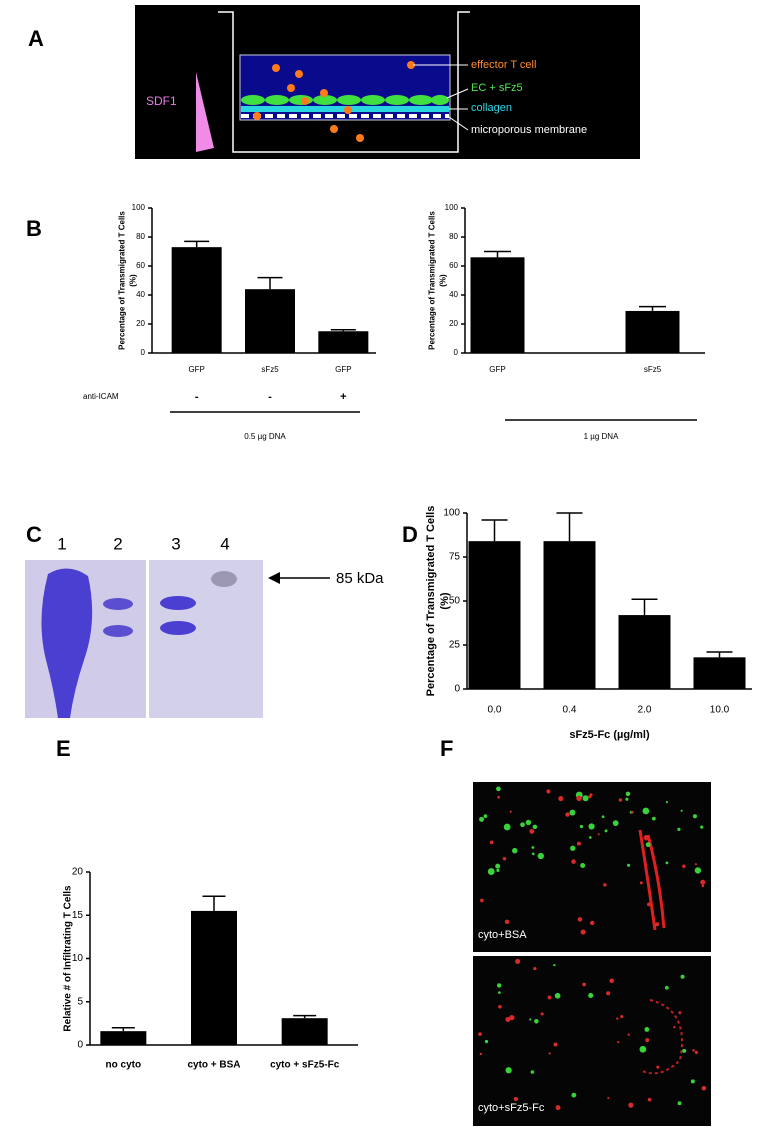  What do you see at coordinates (196, 369) in the screenshot?
I see `x-tick-label: GFP` at bounding box center [196, 369].